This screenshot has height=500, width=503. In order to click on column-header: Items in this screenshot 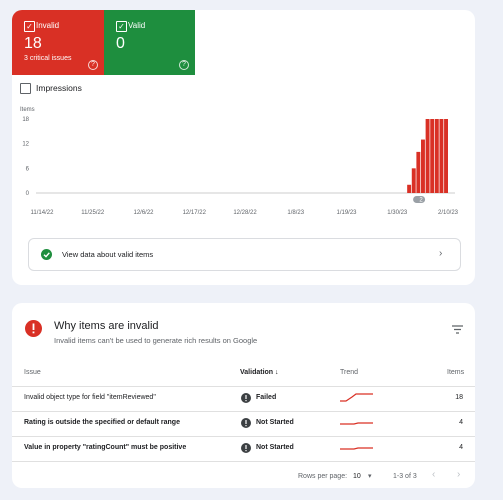, I will do `click(456, 372)`.